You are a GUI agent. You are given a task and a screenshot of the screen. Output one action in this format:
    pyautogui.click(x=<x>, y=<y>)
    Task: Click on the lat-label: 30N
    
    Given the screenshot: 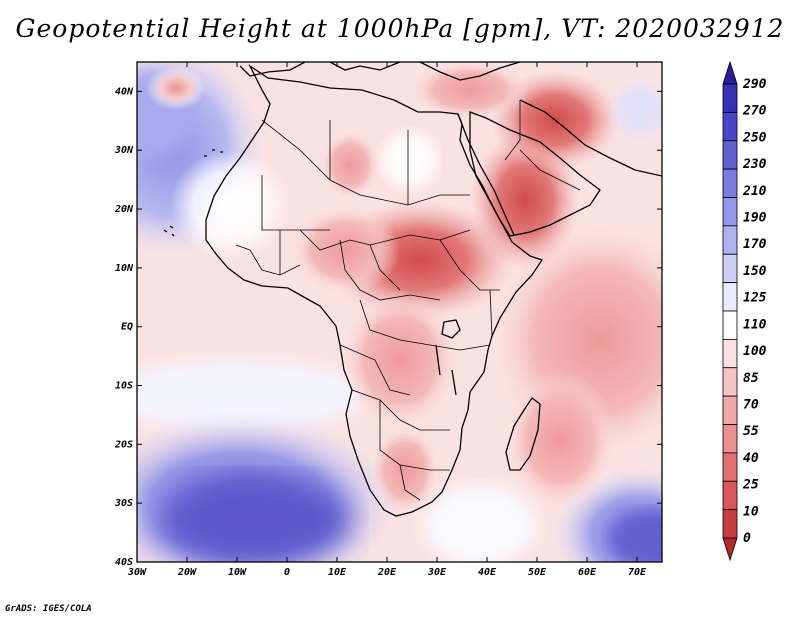 What is the action you would take?
    pyautogui.click(x=124, y=150)
    